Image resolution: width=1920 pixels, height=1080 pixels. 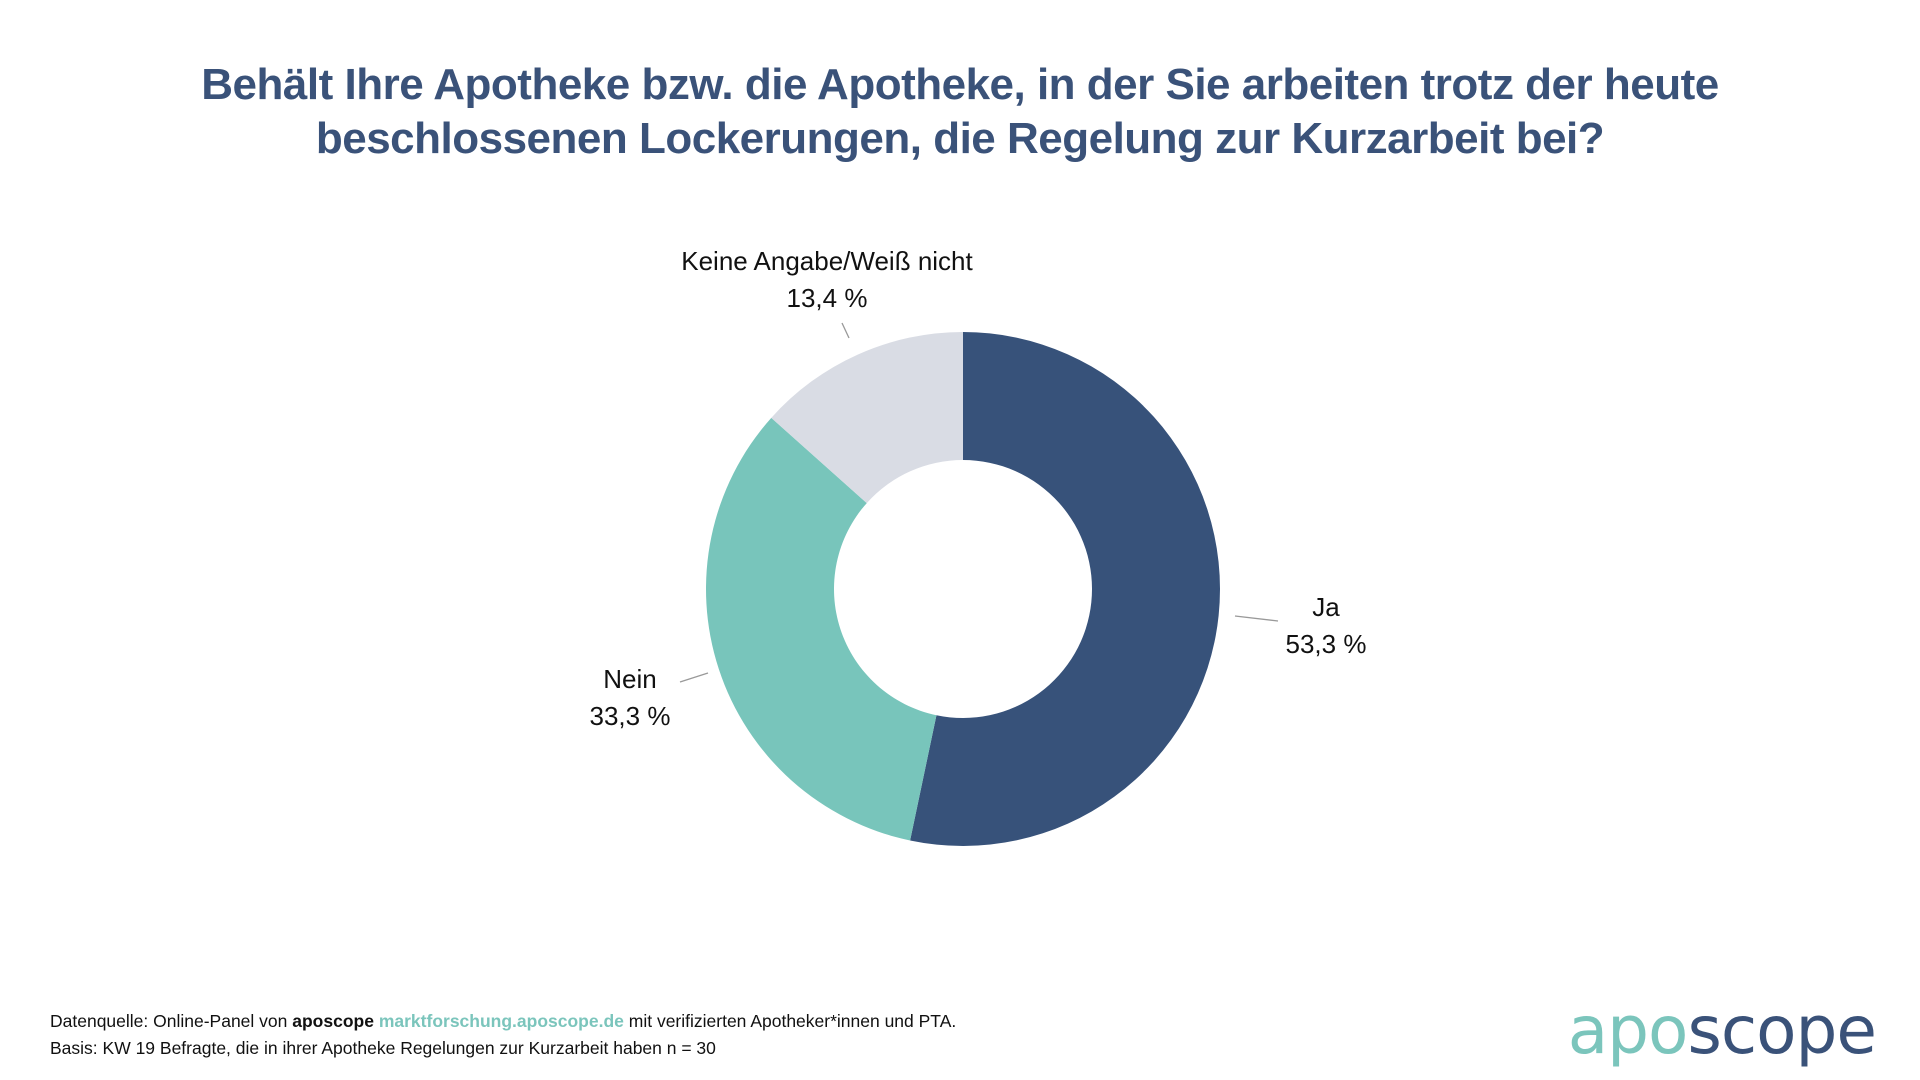 What do you see at coordinates (827, 298) in the screenshot?
I see `slice-value-label: 13,4 %` at bounding box center [827, 298].